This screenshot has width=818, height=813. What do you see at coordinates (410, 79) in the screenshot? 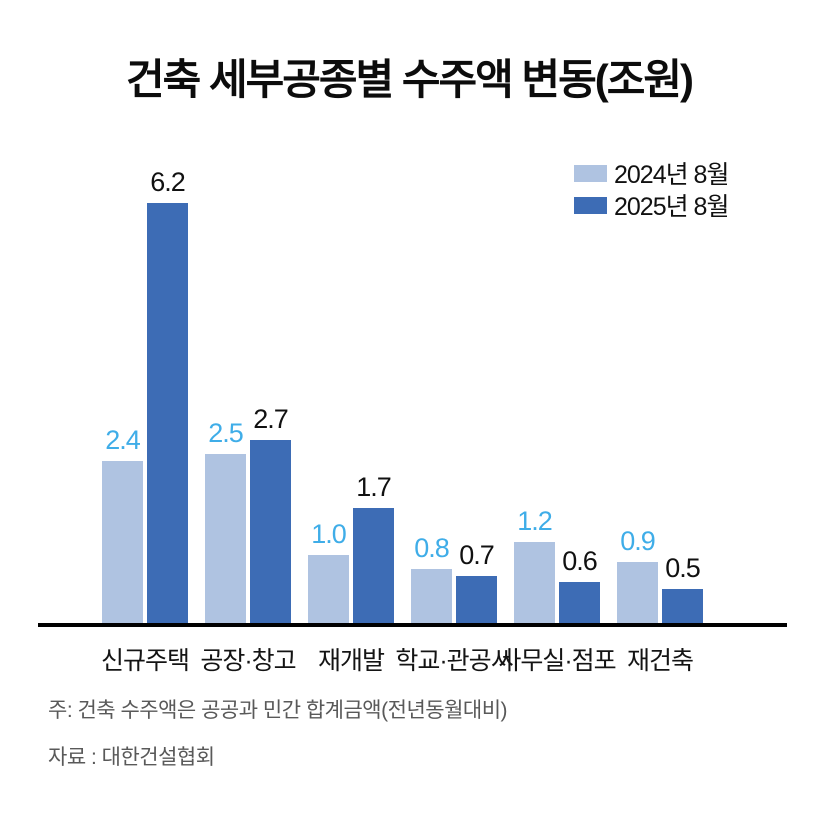
I see `page-title: 건축 세부공종별 수주액 변동(조원)` at bounding box center [410, 79].